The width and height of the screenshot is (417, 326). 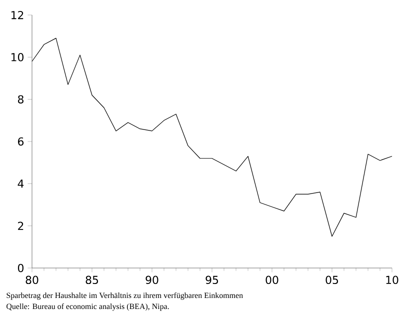 I want to click on y-tick-label: 0, so click(x=21, y=268).